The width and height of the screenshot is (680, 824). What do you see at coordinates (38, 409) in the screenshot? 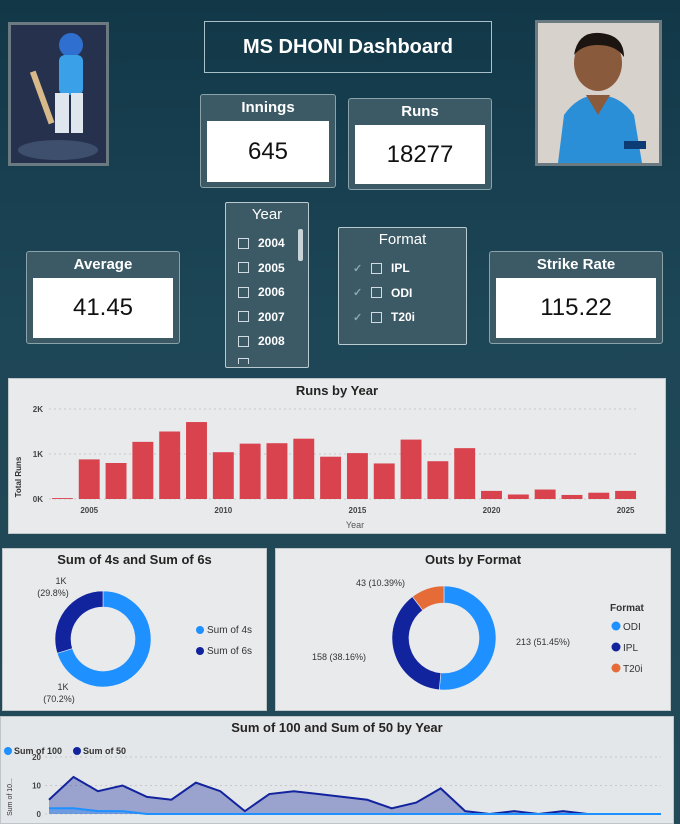
I see `y-tick-label: 2K` at bounding box center [38, 409].